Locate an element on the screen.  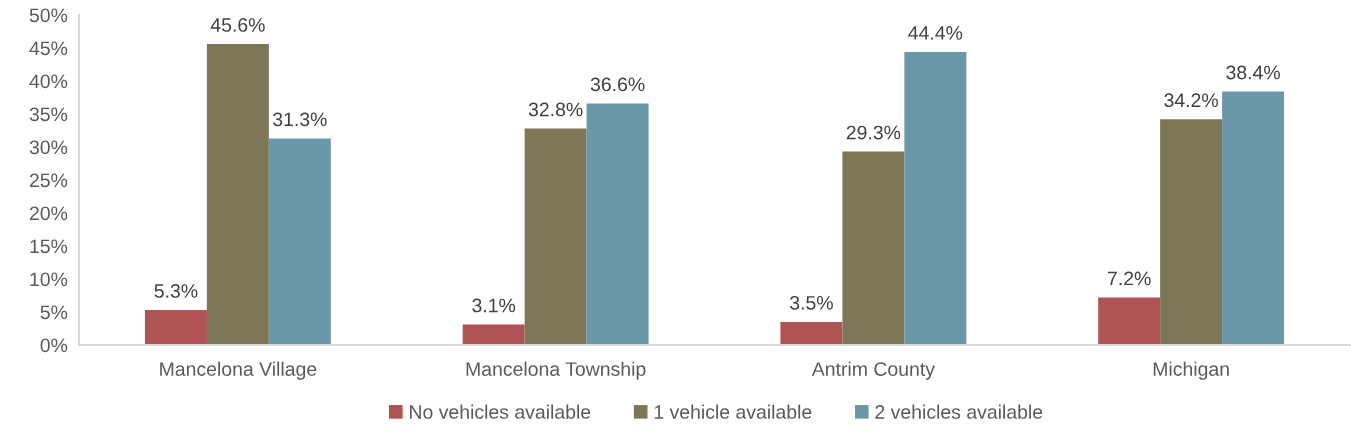
y-tick-label: 40% is located at coordinates (48, 81).